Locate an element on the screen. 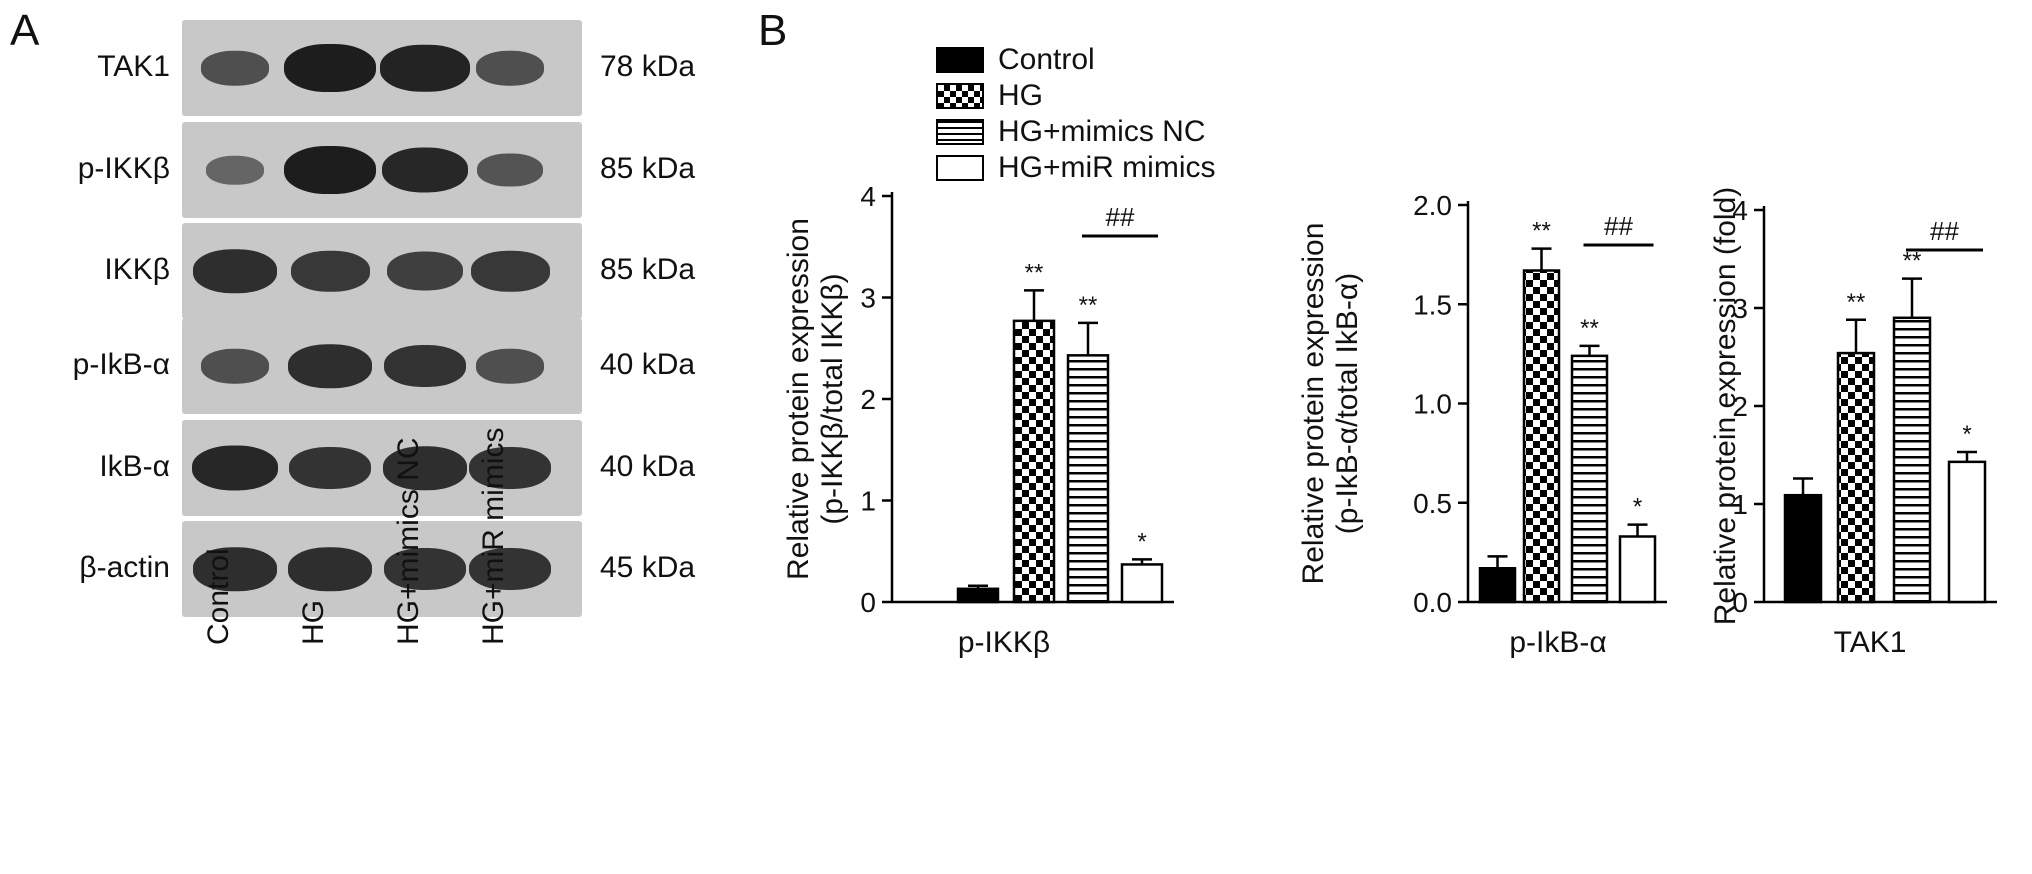 The width and height of the screenshot is (2032, 874). blot-protein-label: p-IKKβ is located at coordinates (123, 168).